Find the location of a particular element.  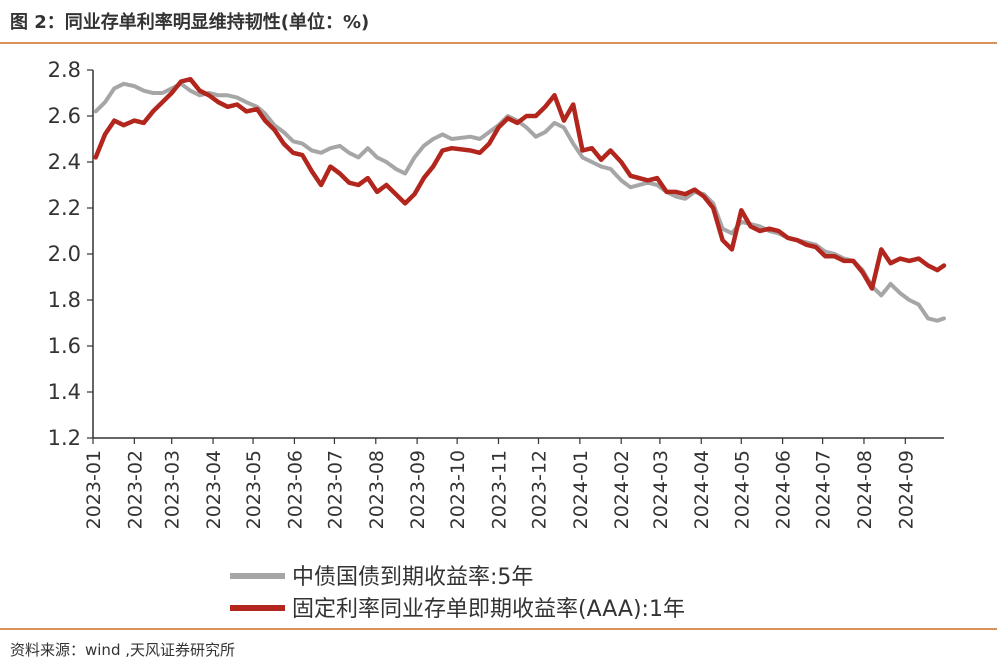

x-tick-label: 2023-11 is located at coordinates (499, 489).